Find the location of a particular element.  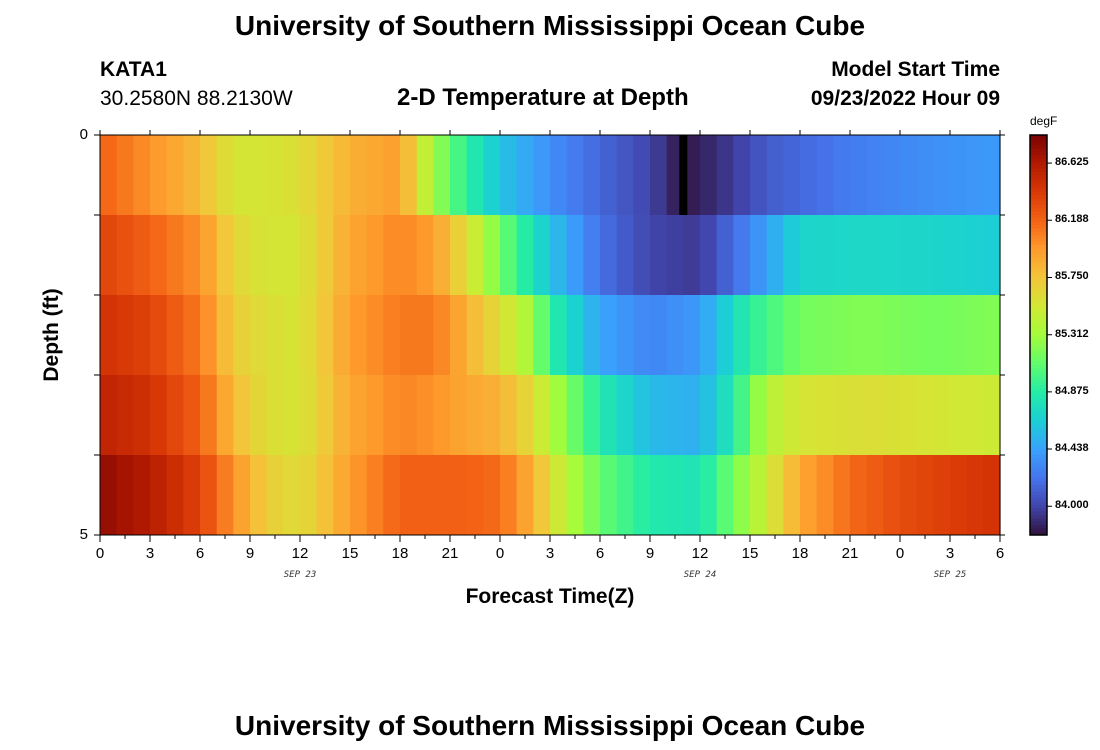

station-coordinates: 30.2580N 88.2130W is located at coordinates (196, 98).